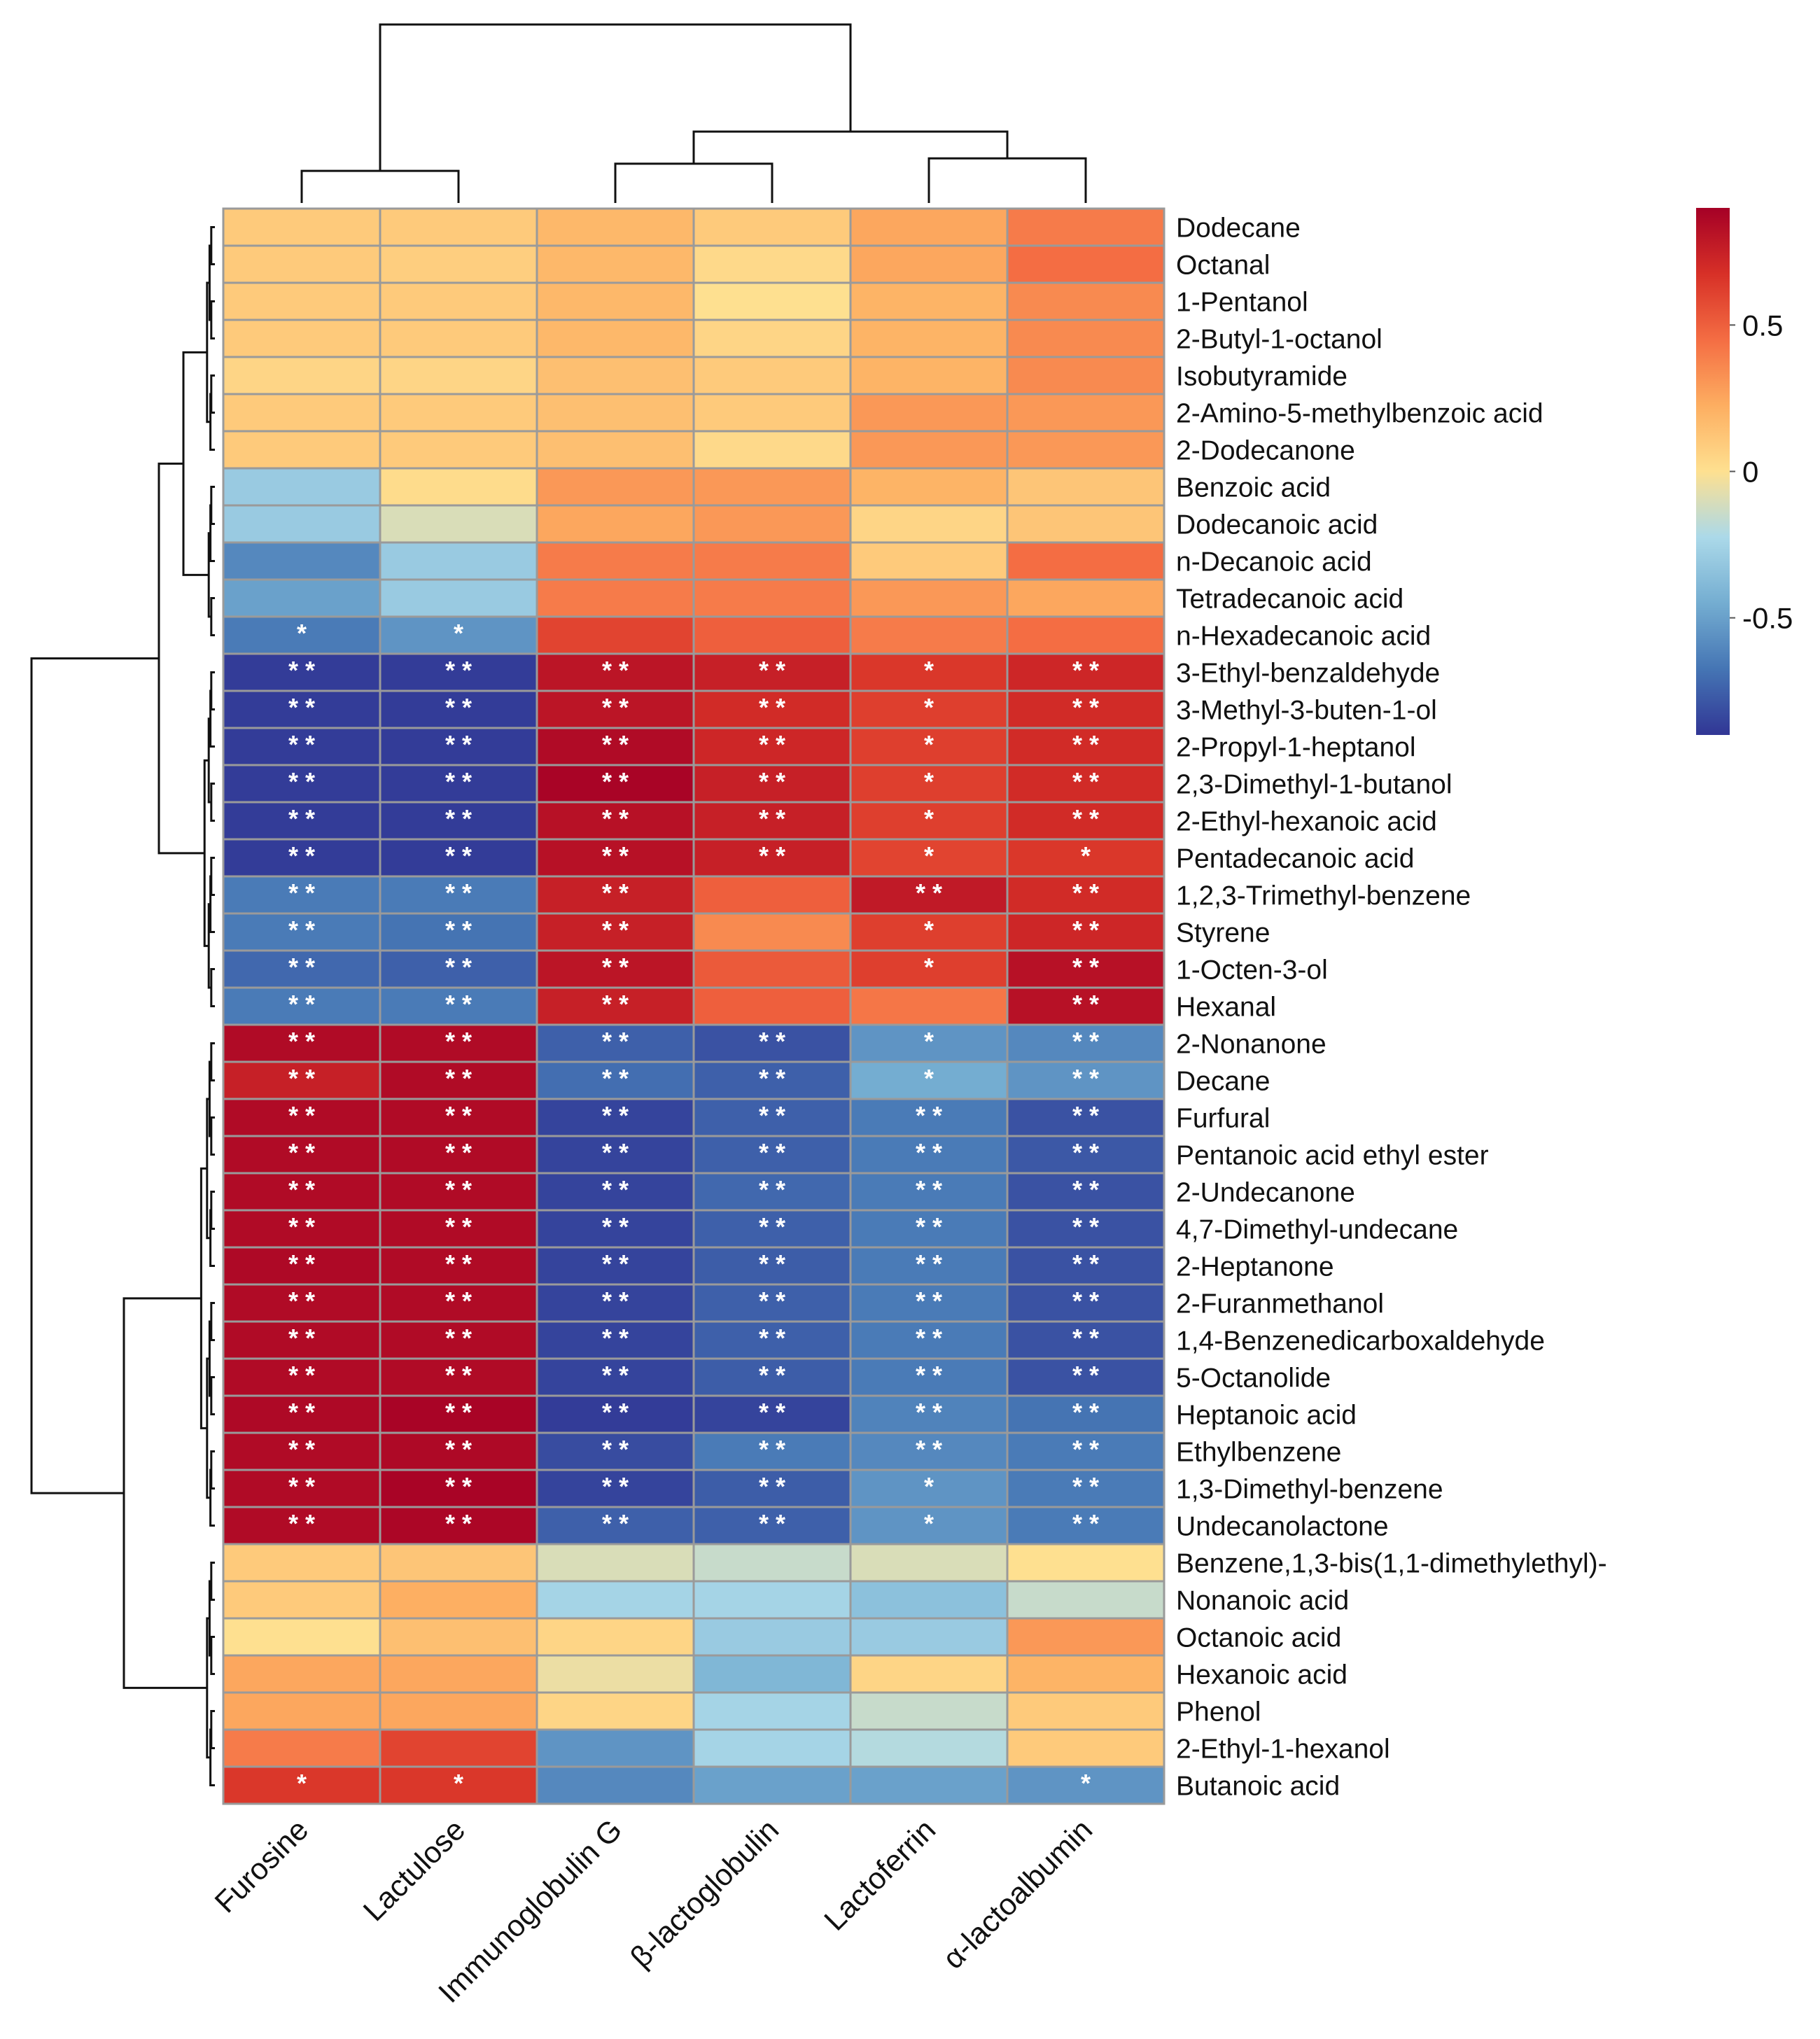  What do you see at coordinates (1265, 451) in the screenshot?
I see `row-label: 2-Dodecanone` at bounding box center [1265, 451].